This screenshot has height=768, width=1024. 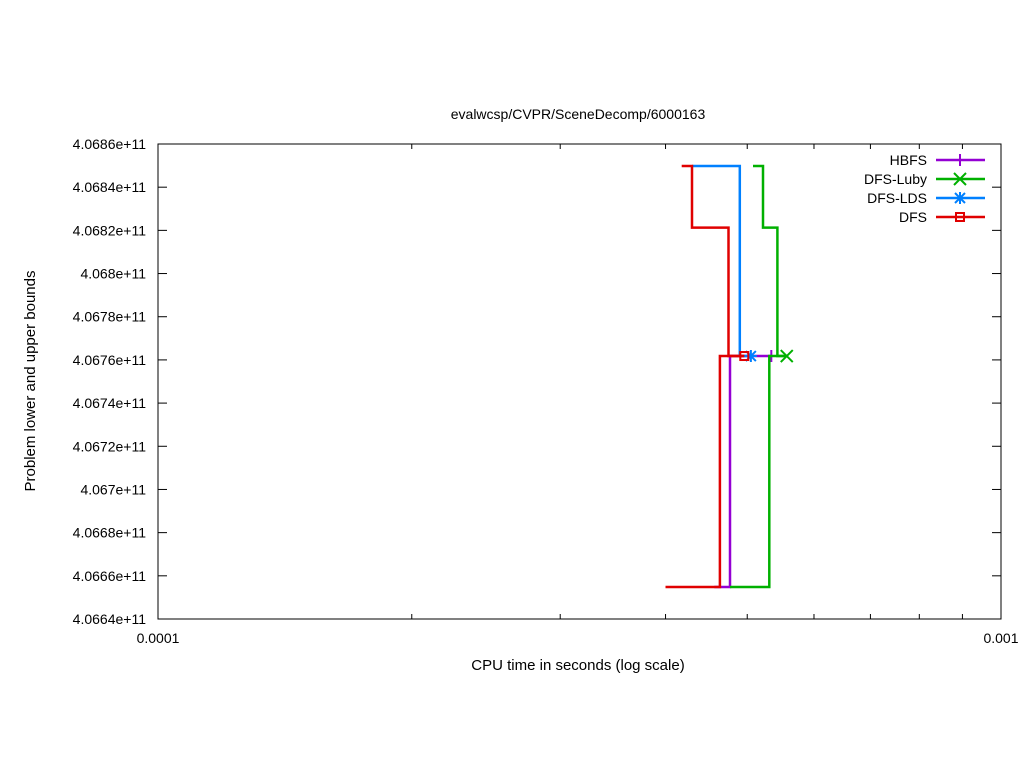 I want to click on y-tick-label: 4.0686e+11, so click(x=110, y=144).